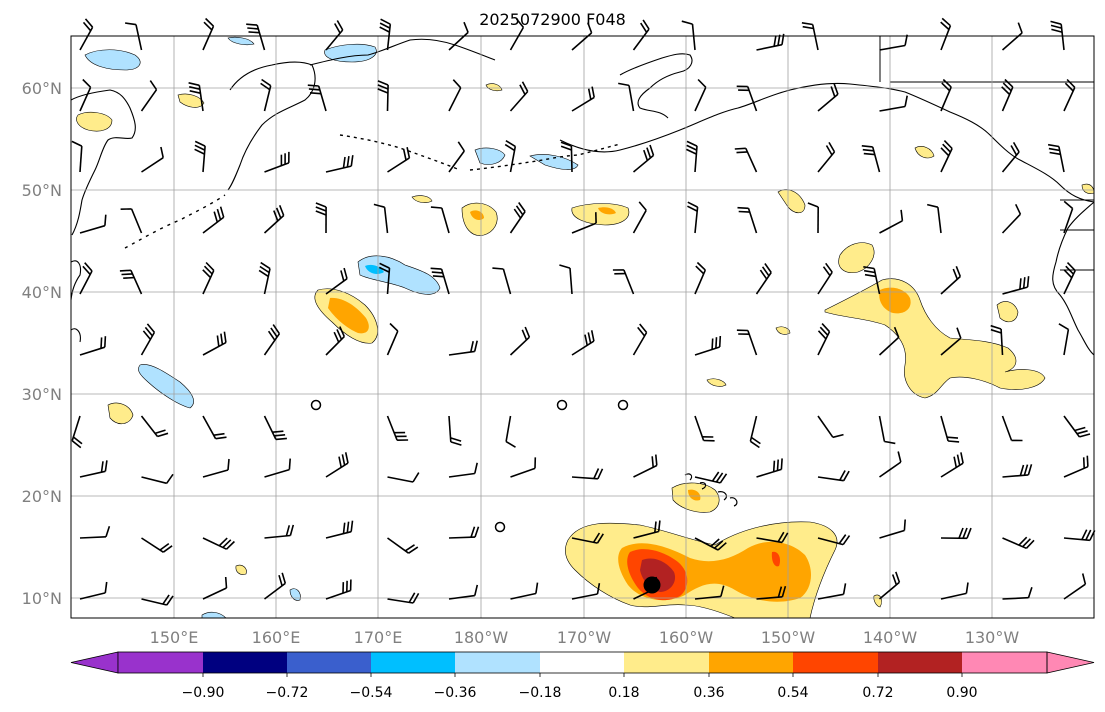 This screenshot has height=712, width=1105. I want to click on contour-yellow-west1, so click(94, 121).